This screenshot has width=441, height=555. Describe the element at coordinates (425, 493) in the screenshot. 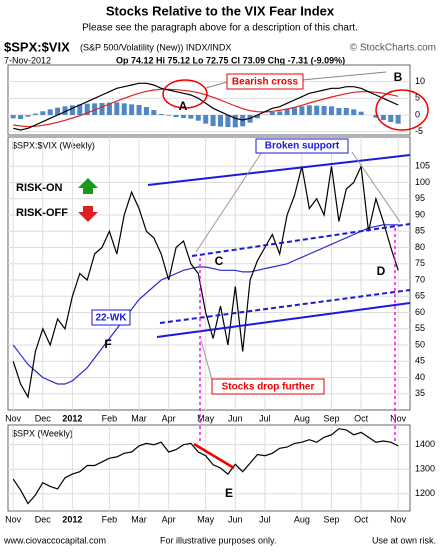

I see `y-tick-label: 1200` at that location.